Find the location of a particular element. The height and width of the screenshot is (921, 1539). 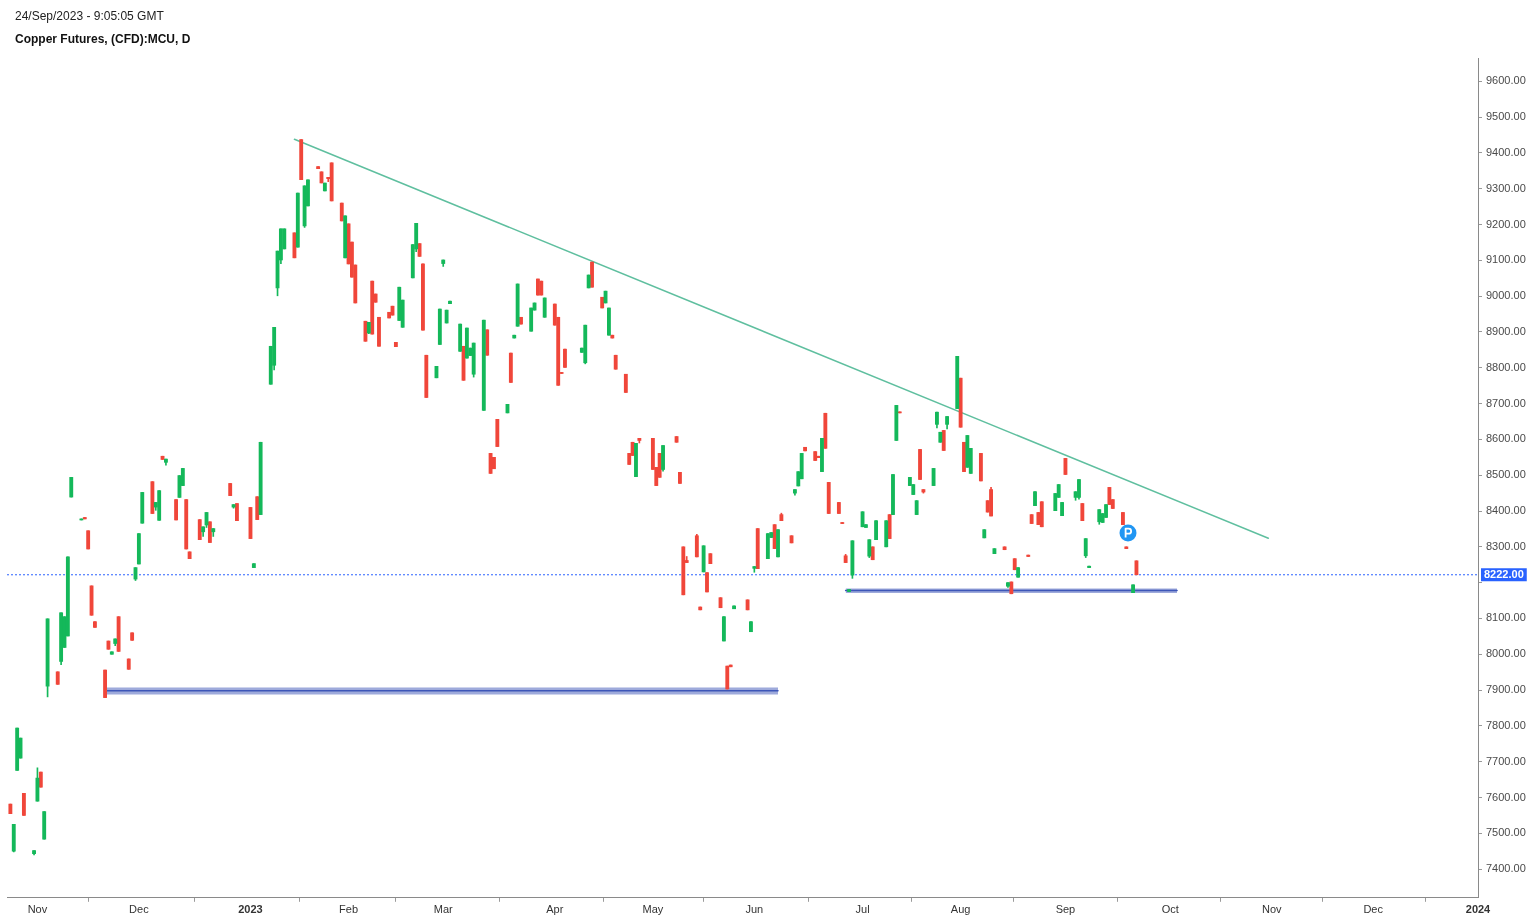

x-tick-label: Aug is located at coordinates (960, 909).